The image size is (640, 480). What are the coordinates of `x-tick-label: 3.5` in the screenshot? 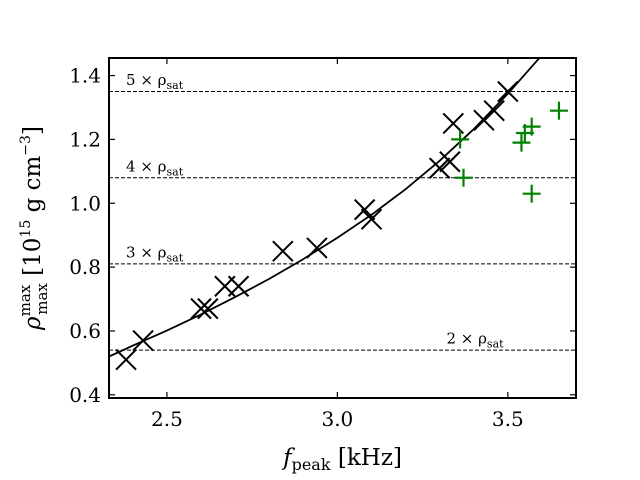 It's located at (508, 419).